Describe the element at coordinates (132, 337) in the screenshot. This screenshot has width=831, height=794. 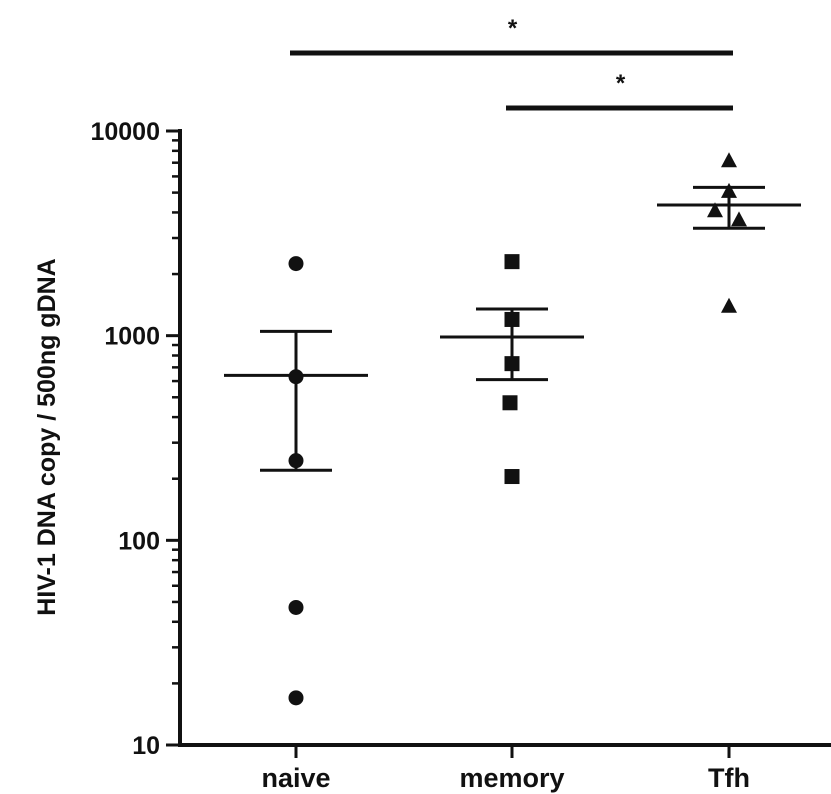
I see `y-tick-label: 1000` at that location.